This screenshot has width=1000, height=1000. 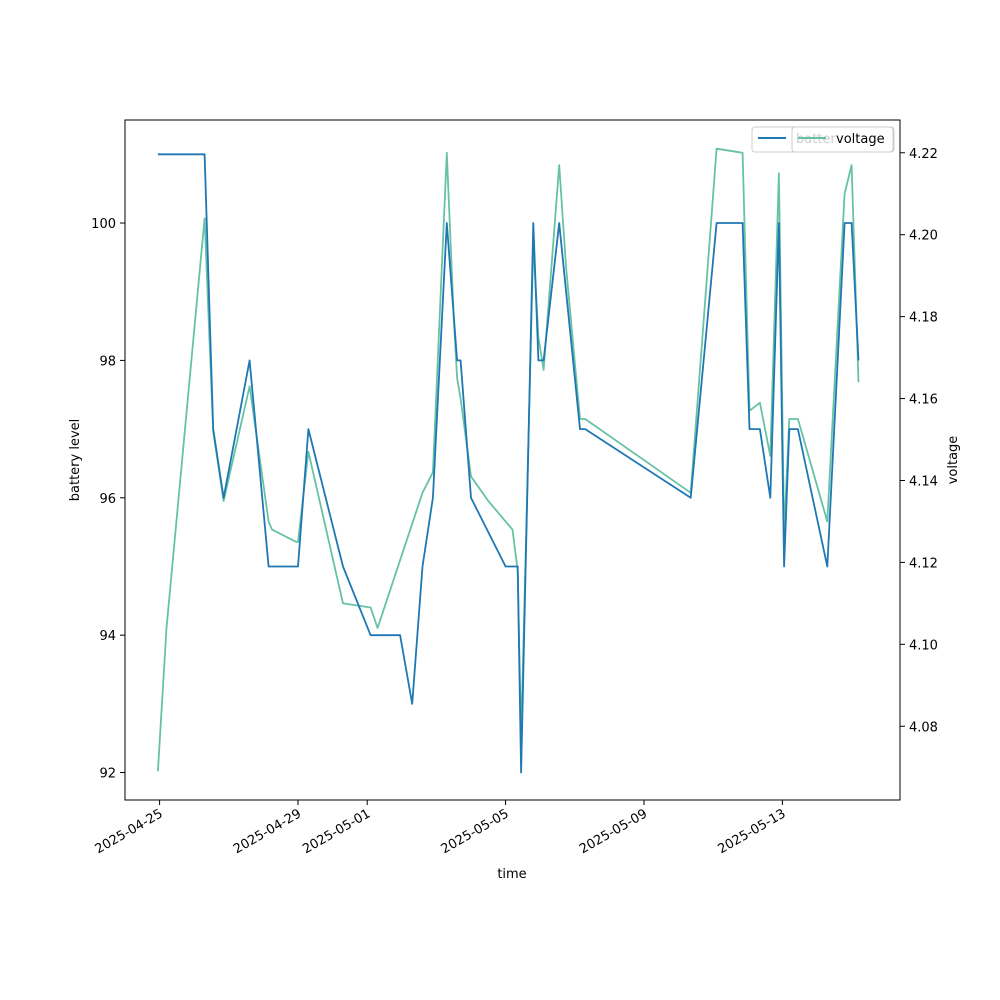 What do you see at coordinates (129, 831) in the screenshot?
I see `x-axis-tick-label: 2025-04-25` at bounding box center [129, 831].